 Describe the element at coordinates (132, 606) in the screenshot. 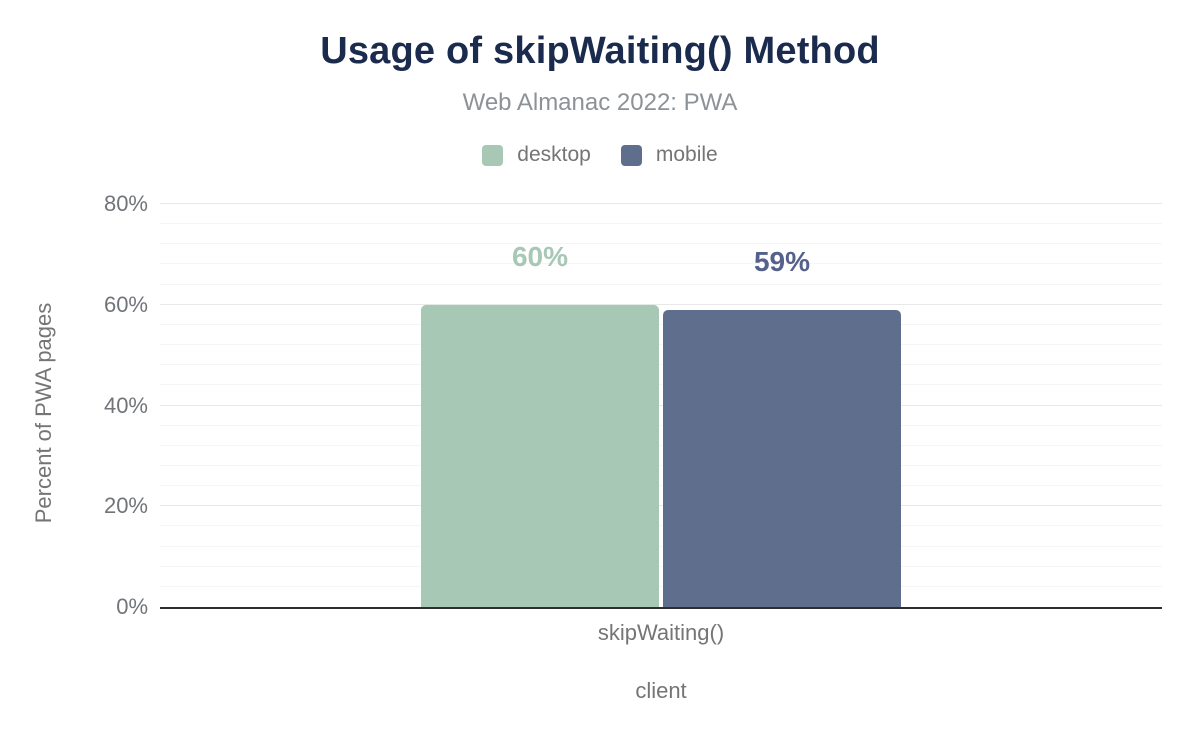

I see `y-tick-label: 0%` at that location.